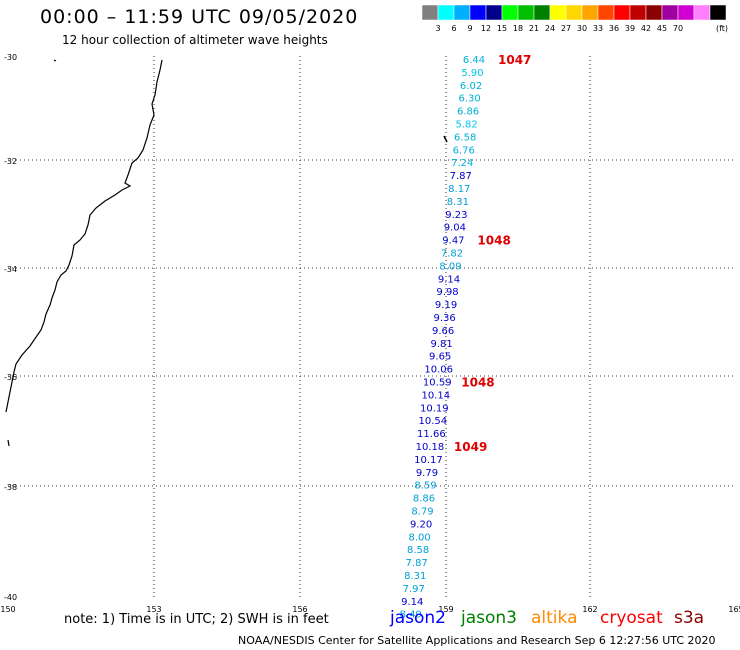  Describe the element at coordinates (411, 615) in the screenshot. I see `wave-height-value: 8.49` at that location.